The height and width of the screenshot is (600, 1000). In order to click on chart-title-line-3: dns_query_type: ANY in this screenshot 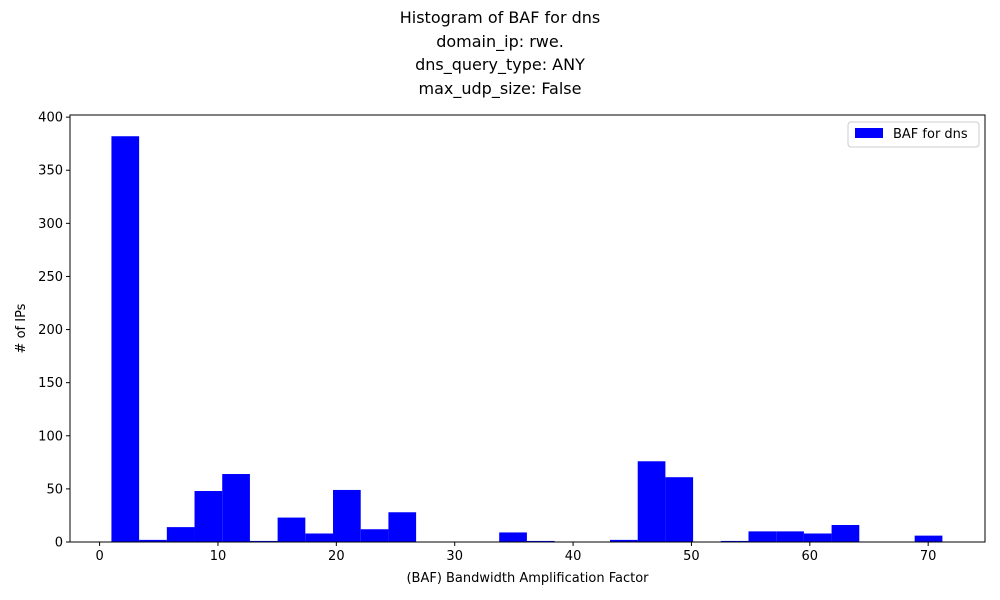, I will do `click(500, 64)`.